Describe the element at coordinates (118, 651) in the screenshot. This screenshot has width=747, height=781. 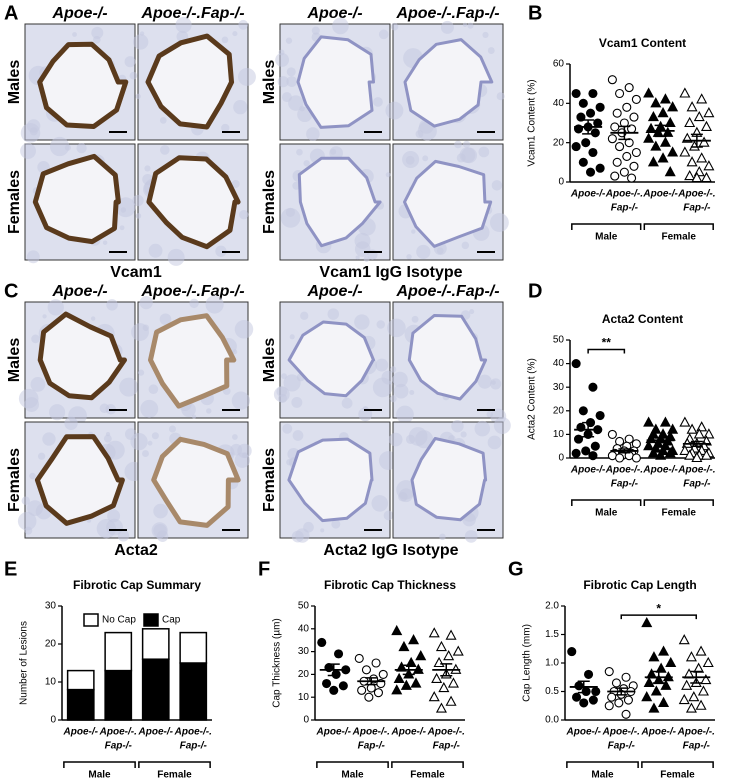
I see `bar-segment` at that location.